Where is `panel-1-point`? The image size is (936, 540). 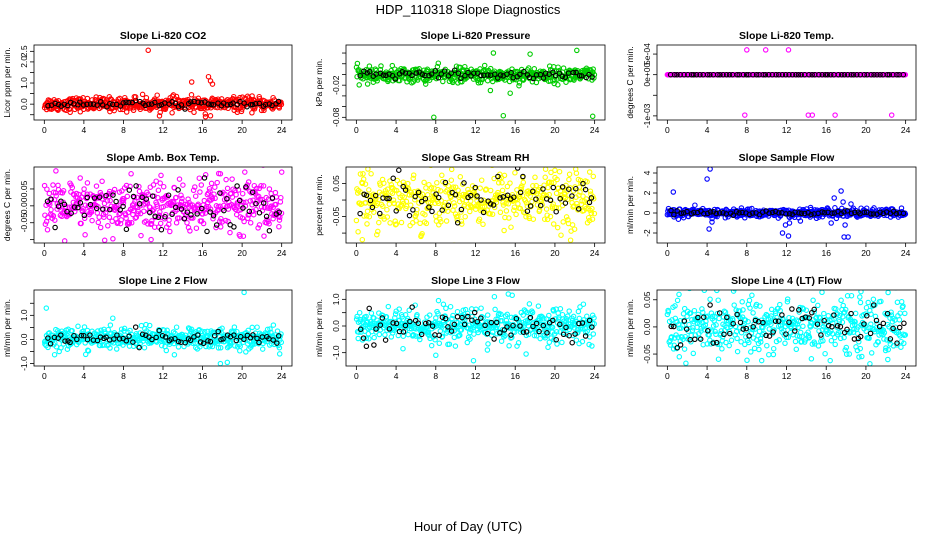
panel-1-point is located at coordinates (58, 110).